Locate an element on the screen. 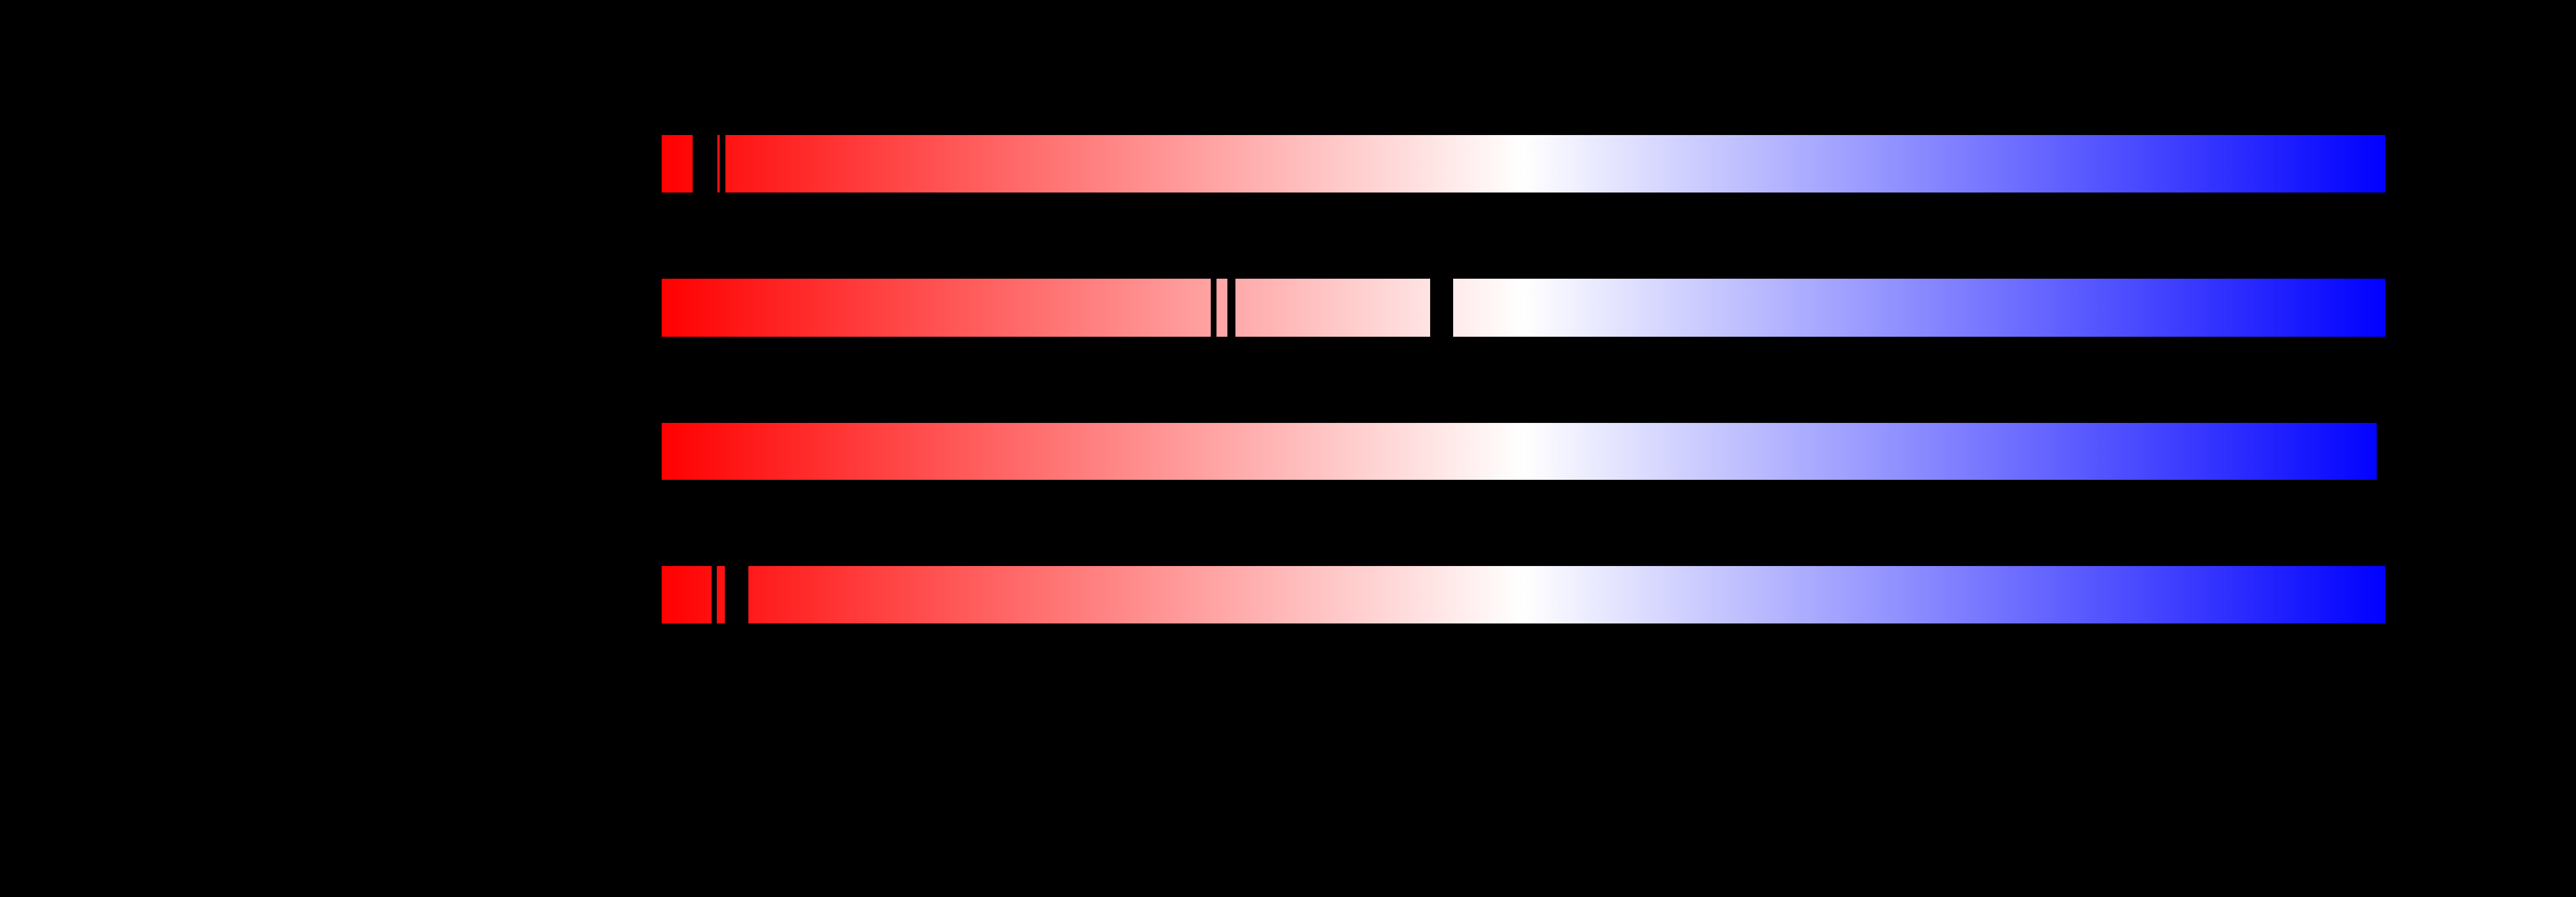 This screenshot has height=897, width=2576. bar-4-gradient-strip is located at coordinates (1523, 595).